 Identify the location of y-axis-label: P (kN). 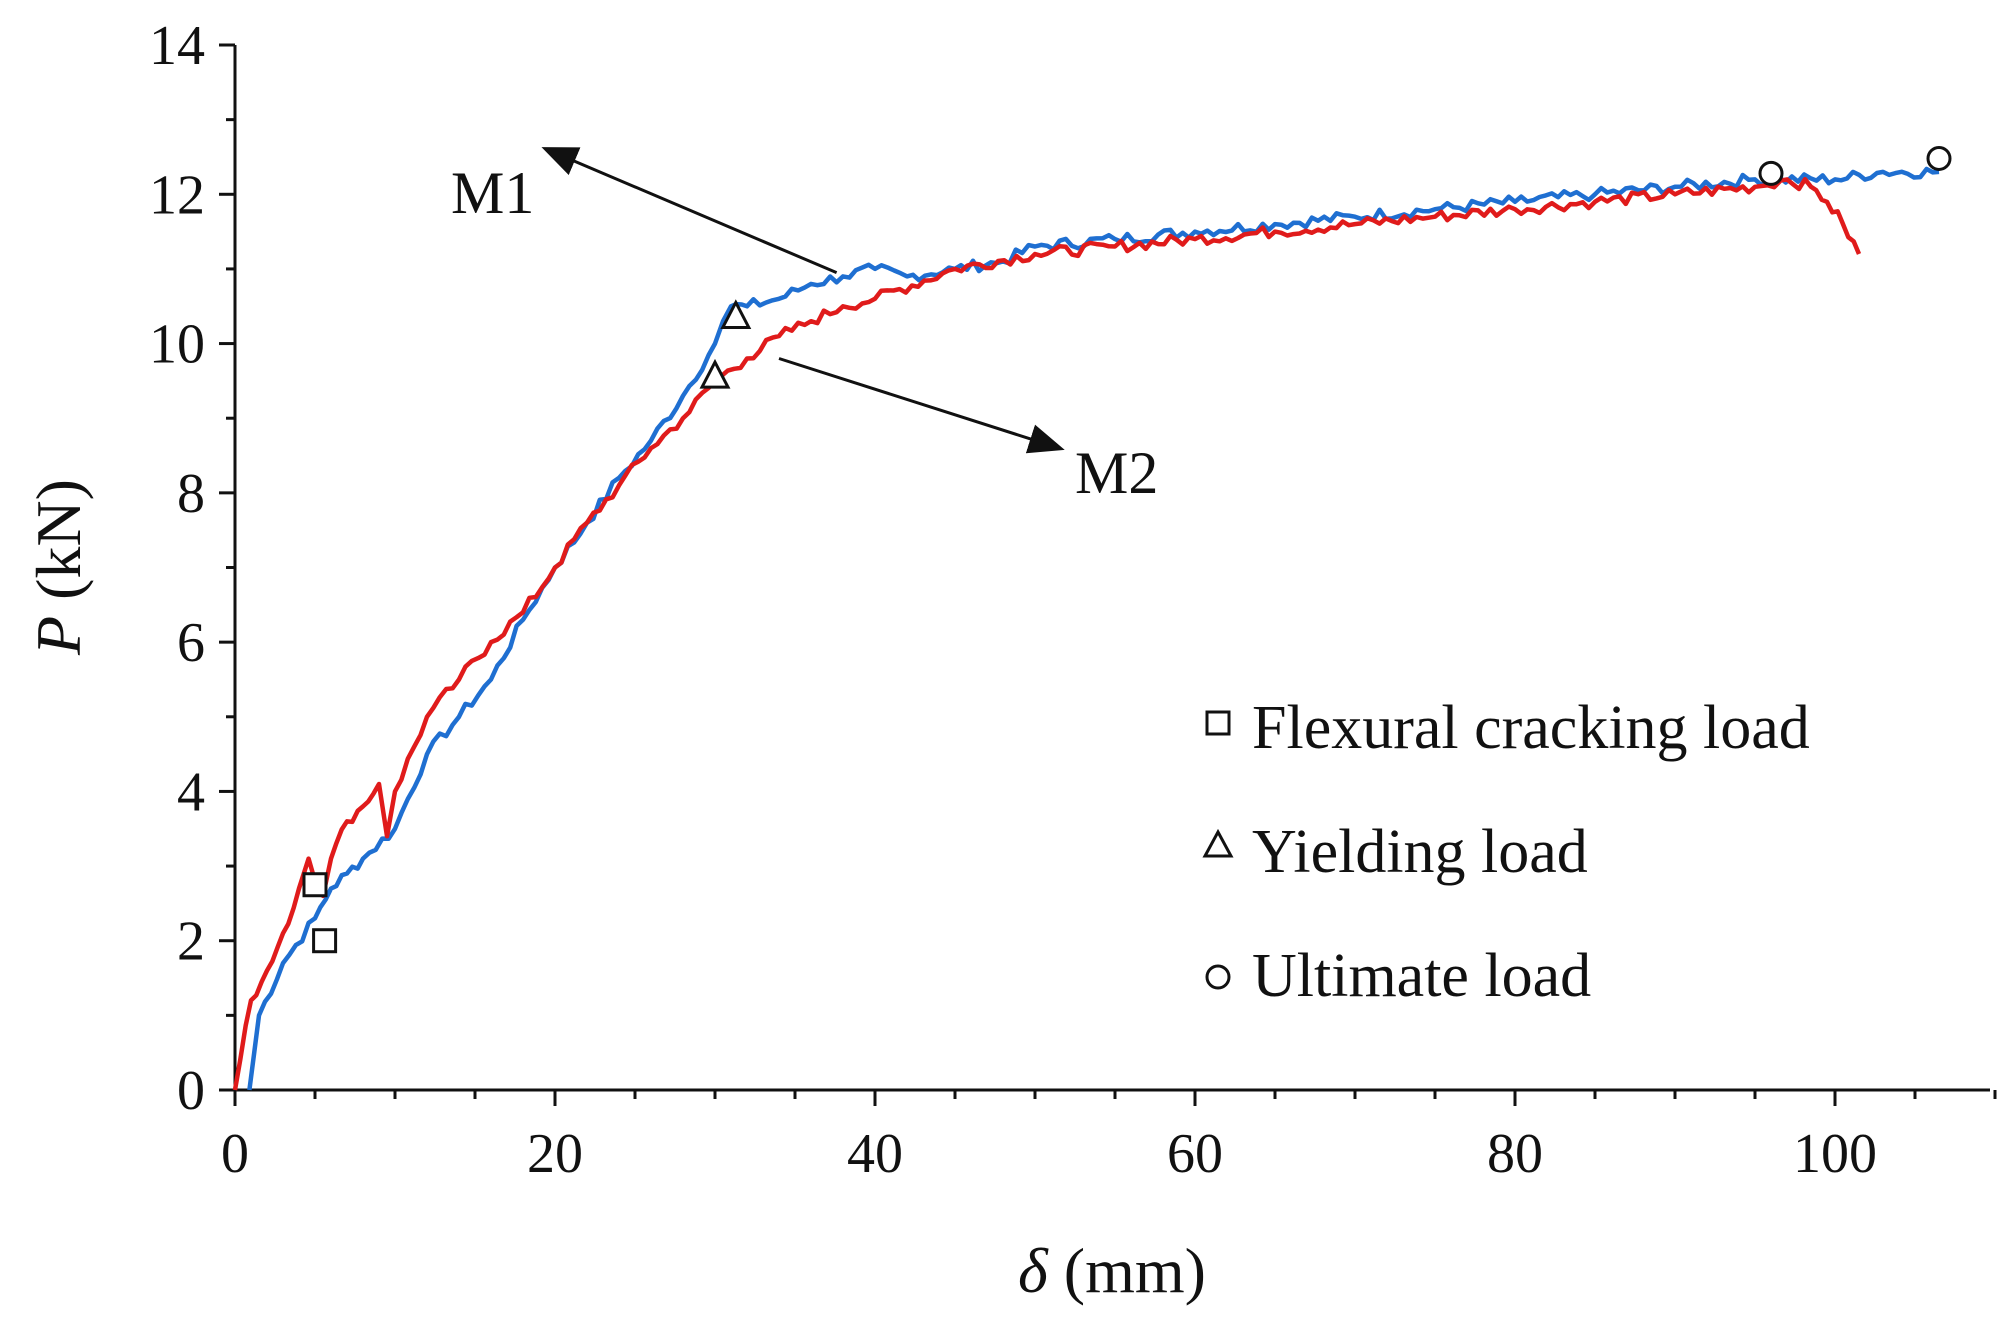
(58, 567).